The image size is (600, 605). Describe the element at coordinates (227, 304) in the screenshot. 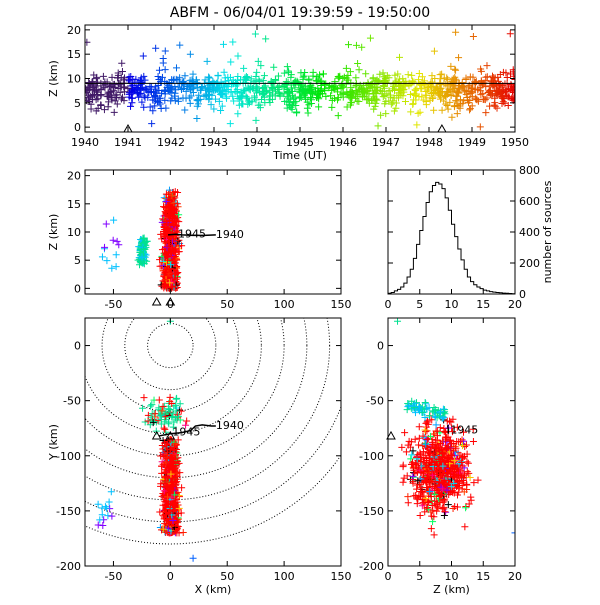

I see `x-tick-label: 50` at that location.